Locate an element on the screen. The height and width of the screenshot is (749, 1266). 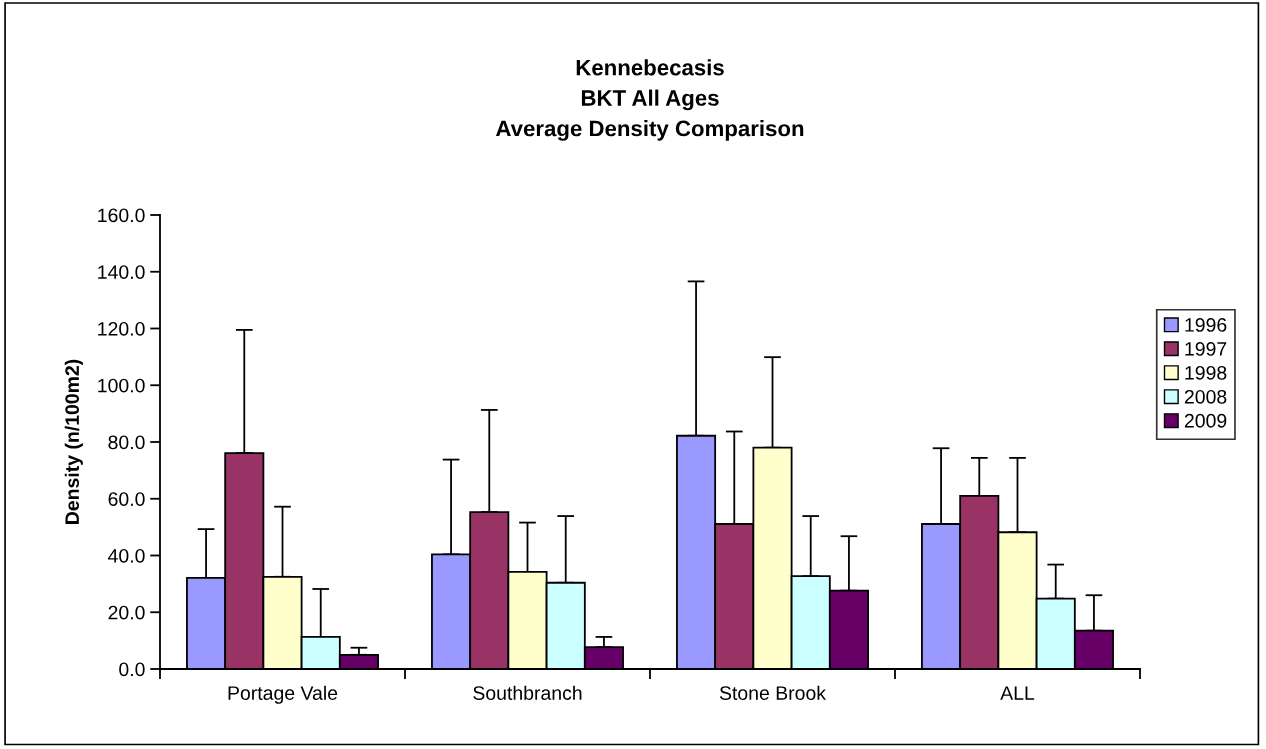
legend-label: 1996 is located at coordinates (1206, 325).